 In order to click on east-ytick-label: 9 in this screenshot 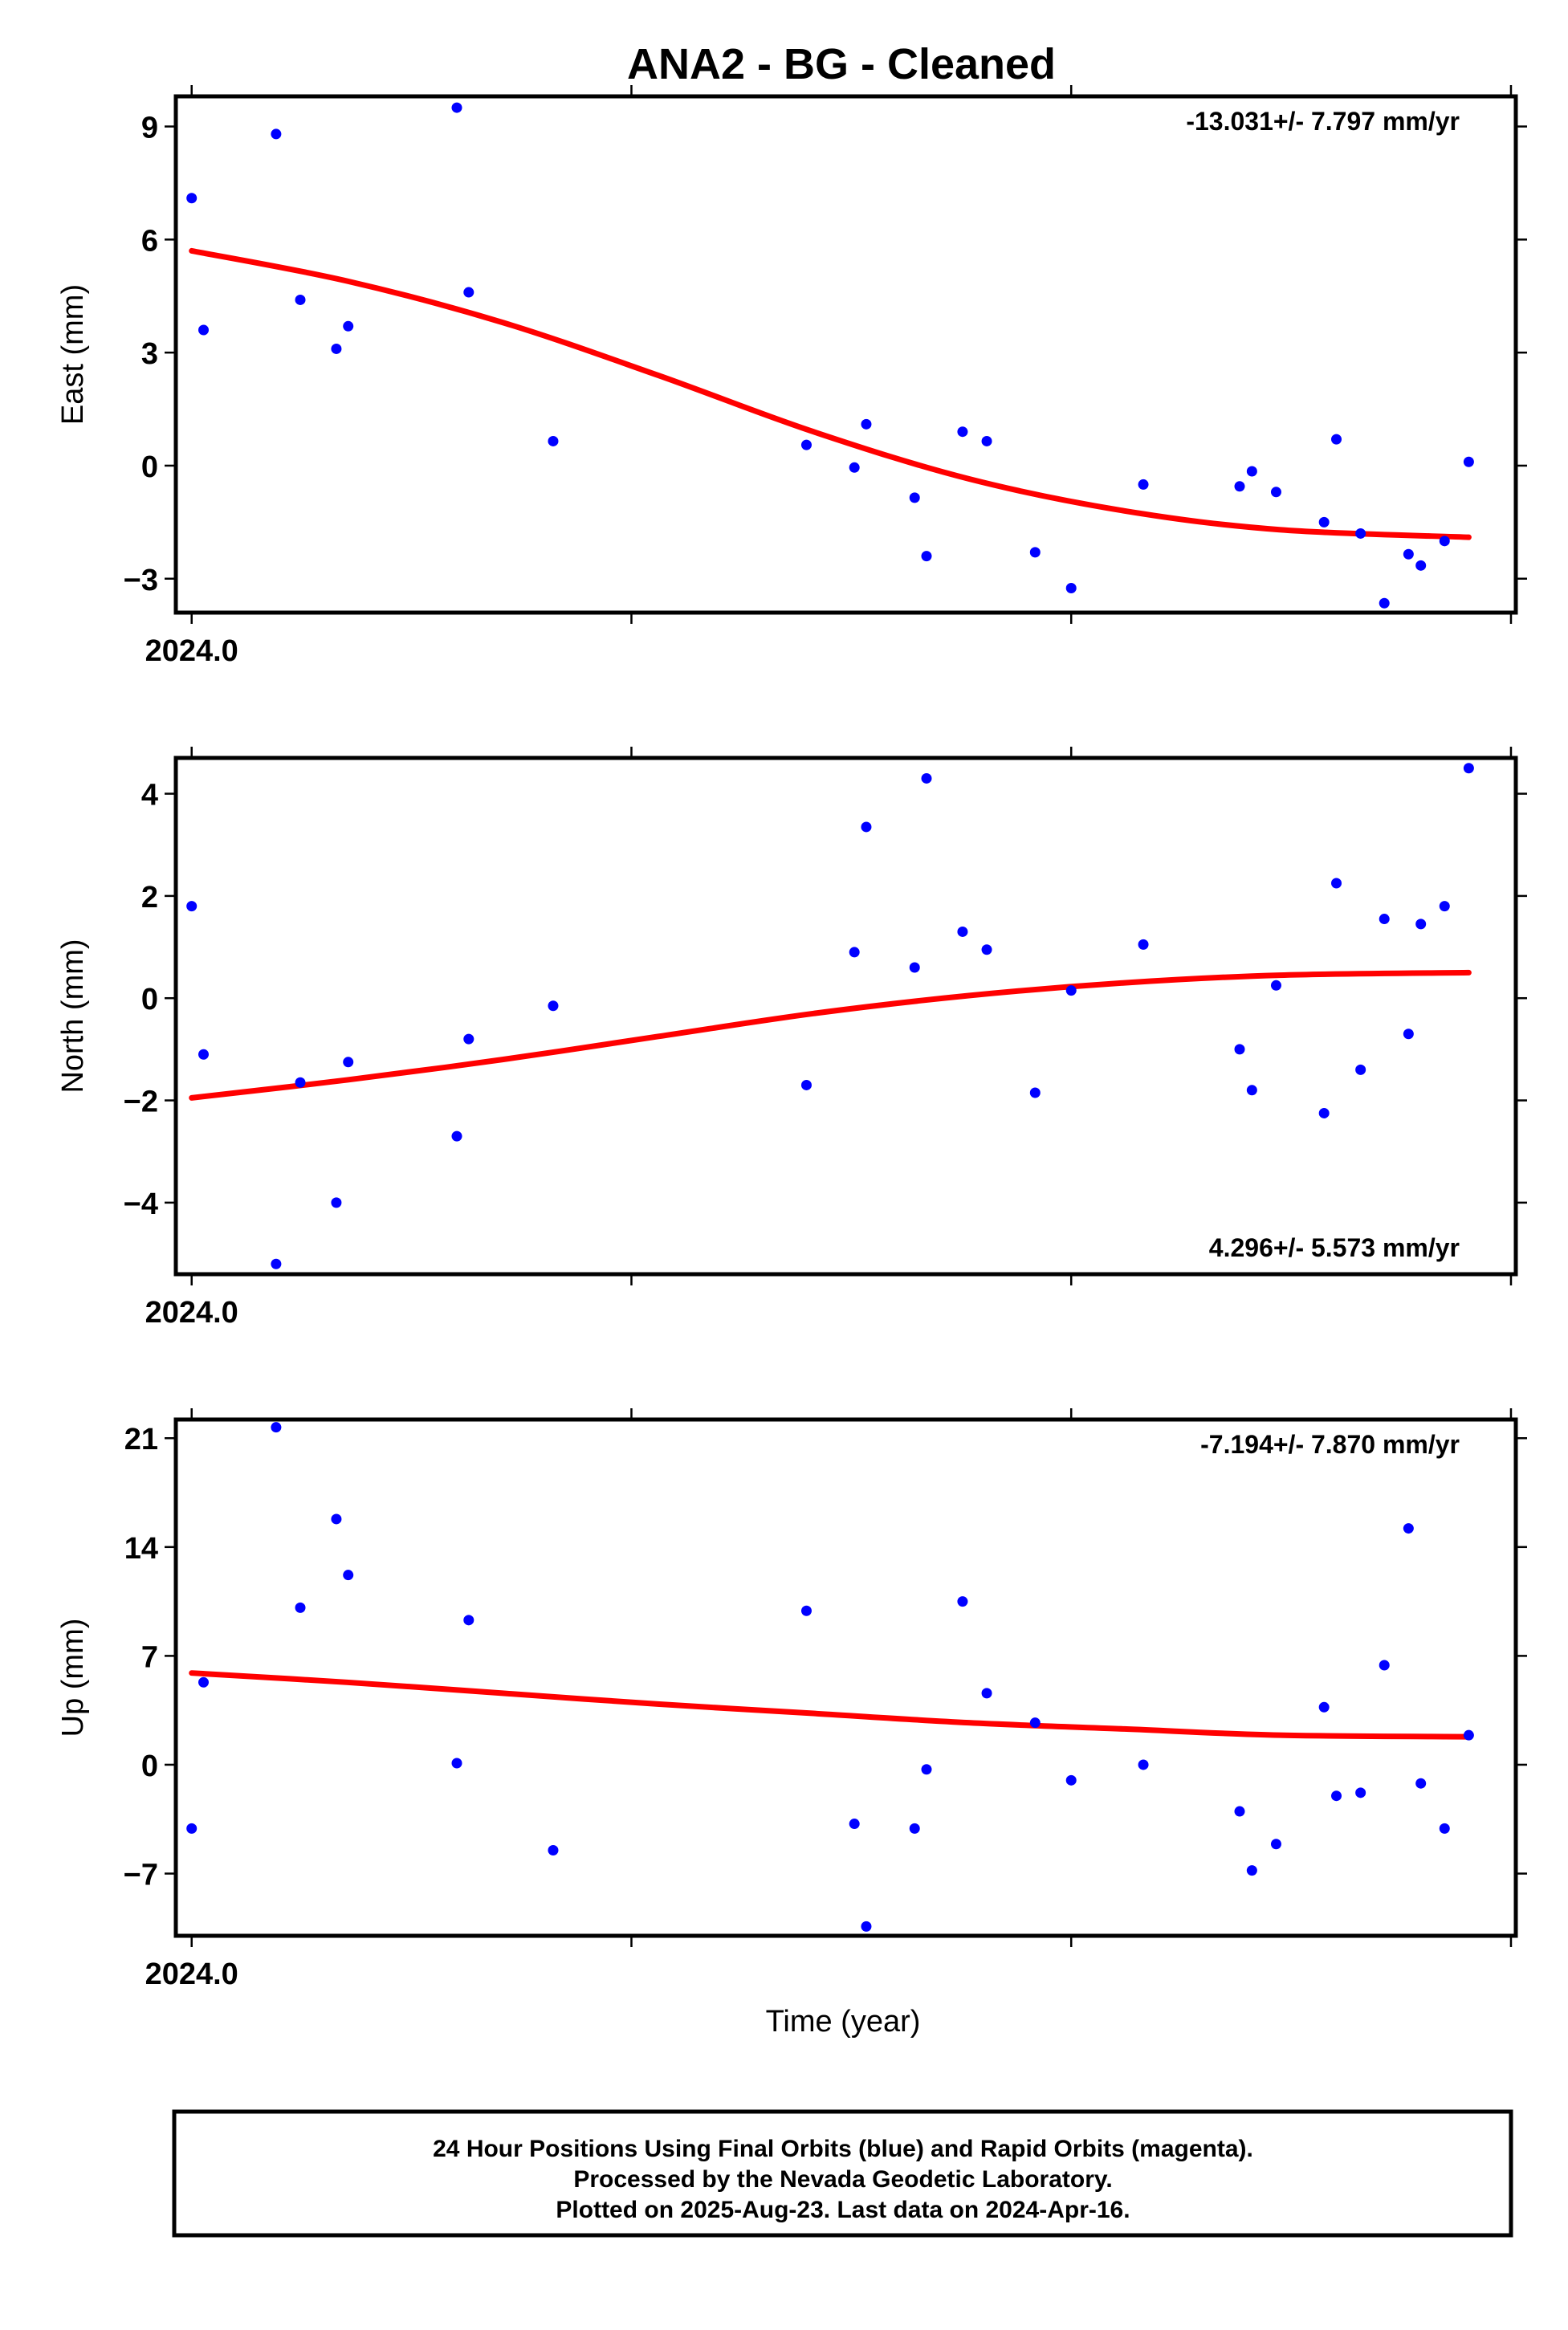, I will do `click(149, 128)`.